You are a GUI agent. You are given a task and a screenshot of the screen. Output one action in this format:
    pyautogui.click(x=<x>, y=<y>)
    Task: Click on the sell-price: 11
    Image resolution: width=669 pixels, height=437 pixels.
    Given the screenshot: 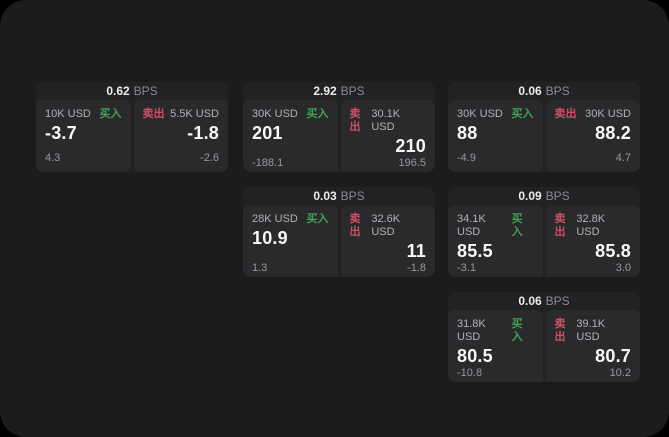 What is the action you would take?
    pyautogui.click(x=416, y=251)
    